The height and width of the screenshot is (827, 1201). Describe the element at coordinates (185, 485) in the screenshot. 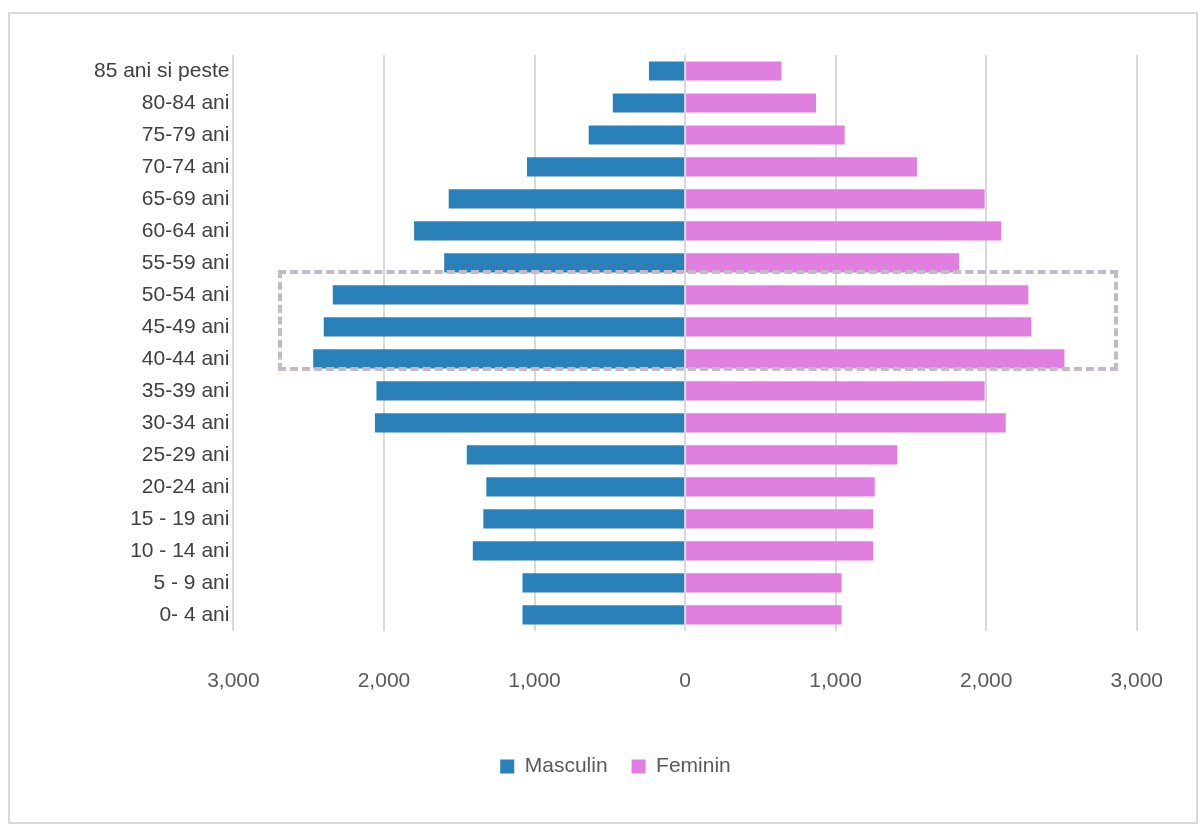

I see `y-tick-label: 20-24 ani` at that location.